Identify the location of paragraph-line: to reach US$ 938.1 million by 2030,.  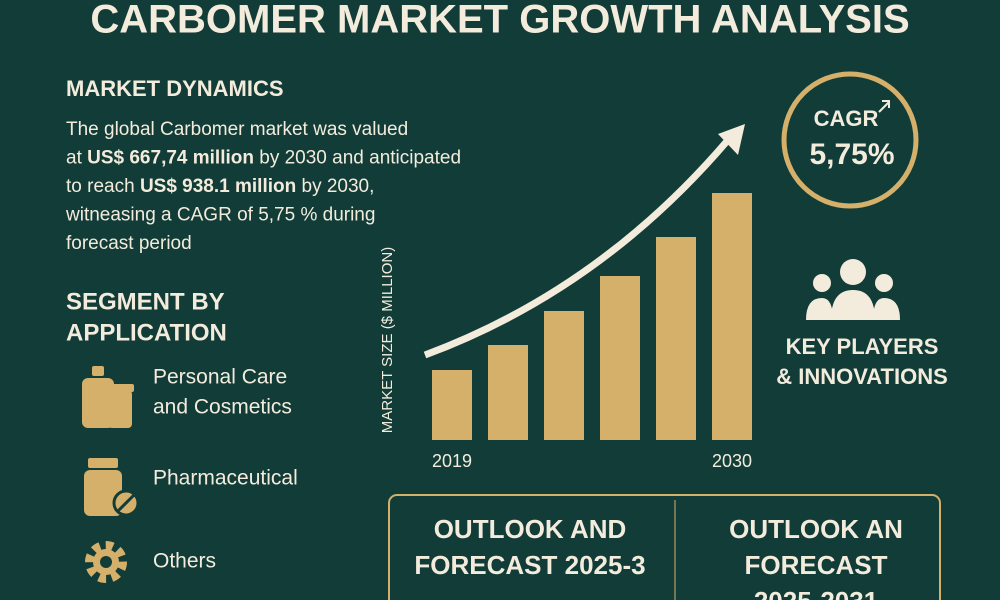
(220, 186).